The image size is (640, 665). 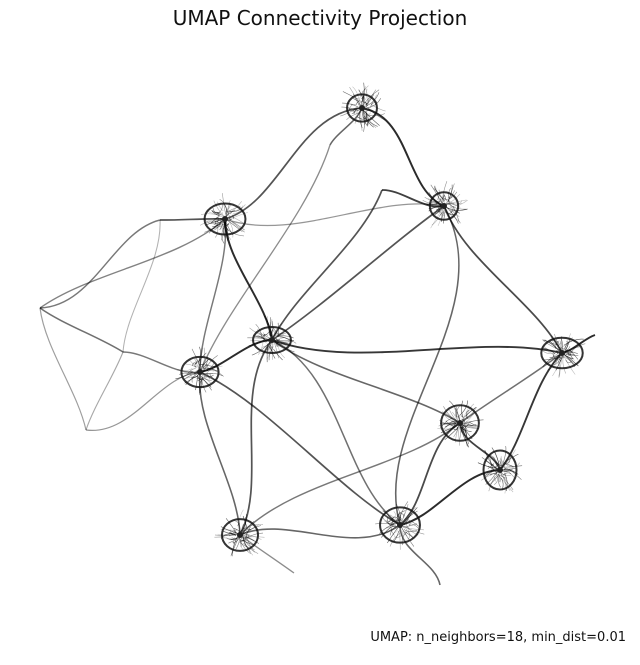 I want to click on edge-c1-c2, so click(x=403, y=157).